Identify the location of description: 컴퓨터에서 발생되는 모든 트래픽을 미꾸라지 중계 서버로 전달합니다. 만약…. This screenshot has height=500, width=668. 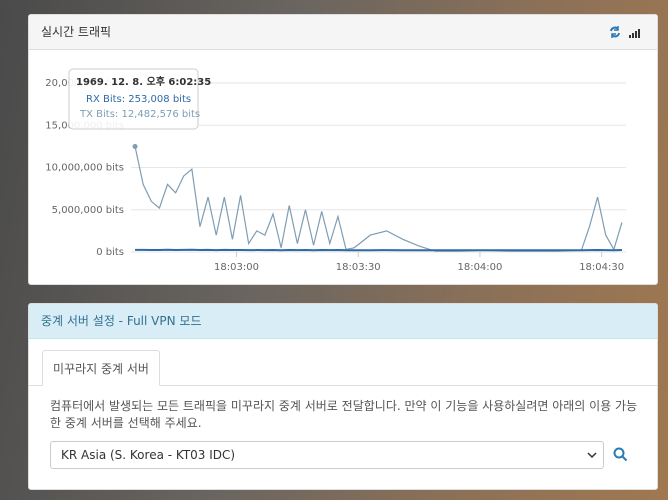
(344, 414).